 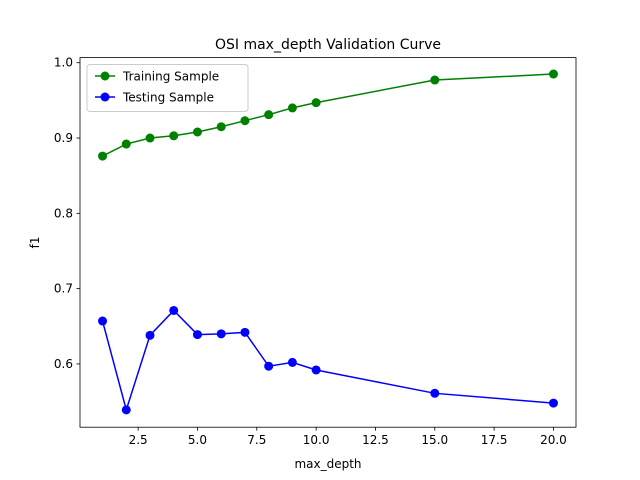 I want to click on legend: Training Sample Testing Sample, so click(x=167, y=88).